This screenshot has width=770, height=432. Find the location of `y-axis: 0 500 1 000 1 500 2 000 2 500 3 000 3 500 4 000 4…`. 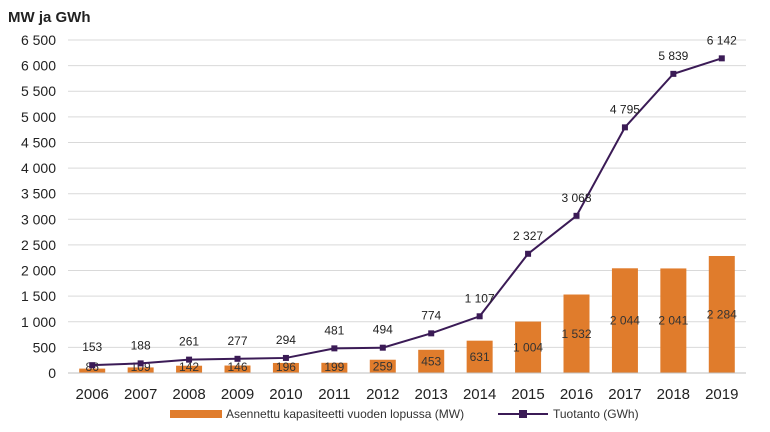

y-axis: 0 500 1 000 1 500 2 000 2 500 3 000 3 500 4 000 4… is located at coordinates (38, 206).